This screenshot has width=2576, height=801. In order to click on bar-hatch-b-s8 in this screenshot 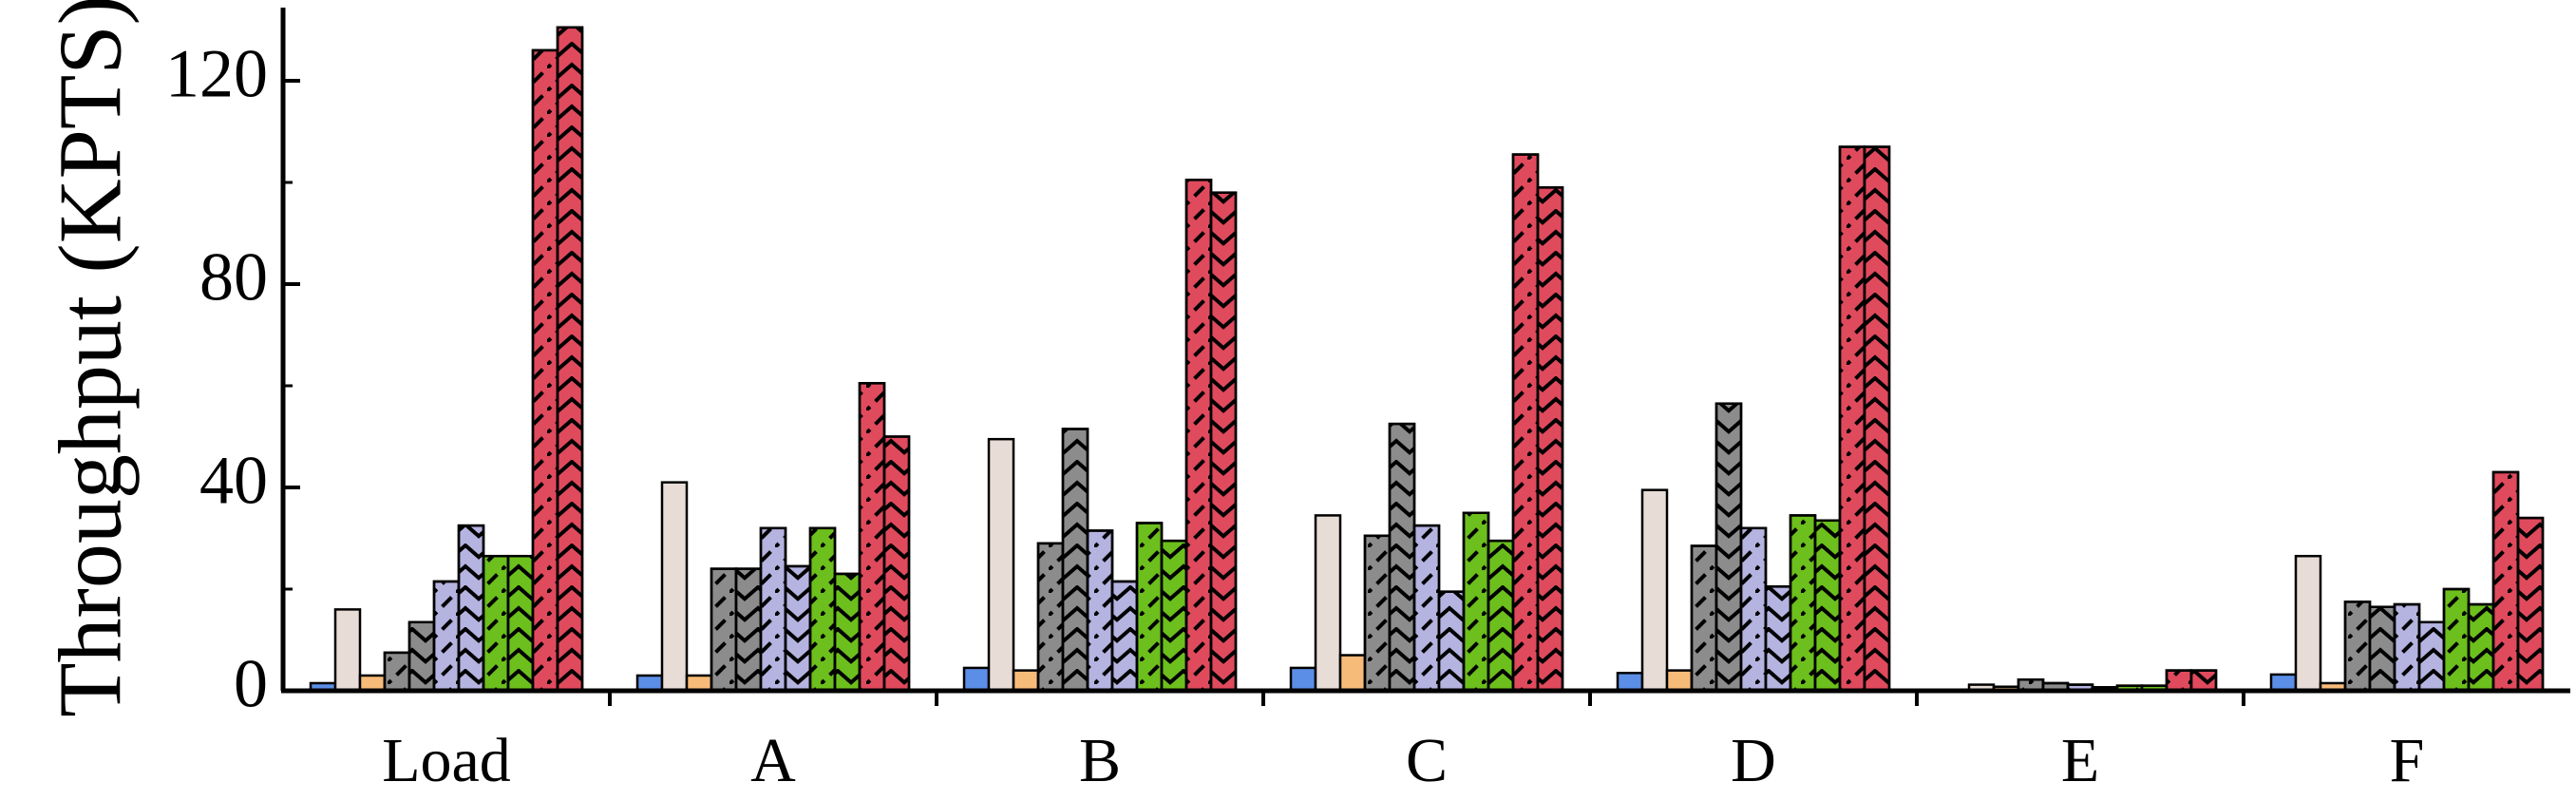, I will do `click(1149, 607)`.